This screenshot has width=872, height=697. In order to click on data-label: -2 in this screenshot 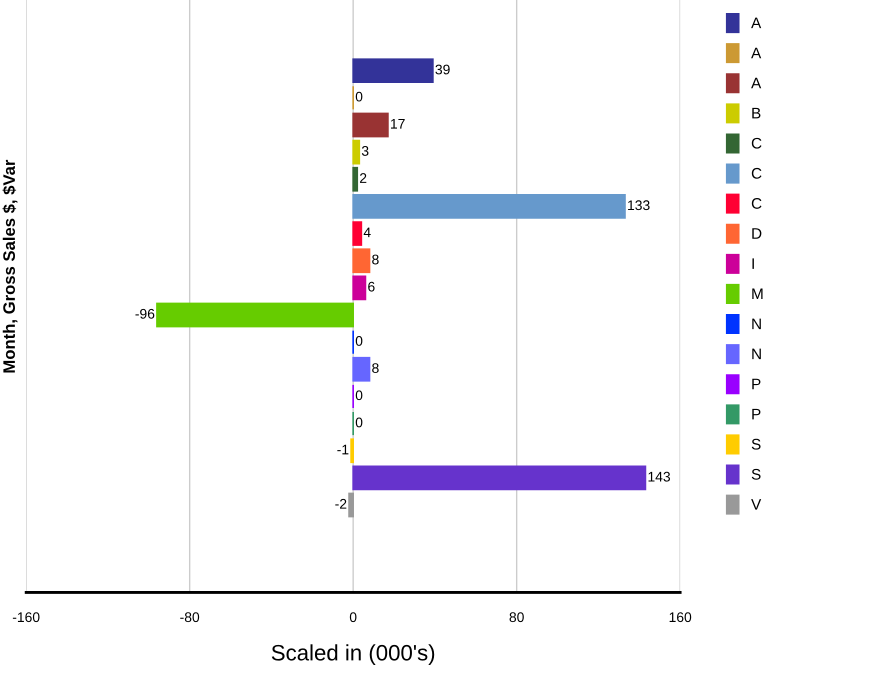, I will do `click(340, 503)`.